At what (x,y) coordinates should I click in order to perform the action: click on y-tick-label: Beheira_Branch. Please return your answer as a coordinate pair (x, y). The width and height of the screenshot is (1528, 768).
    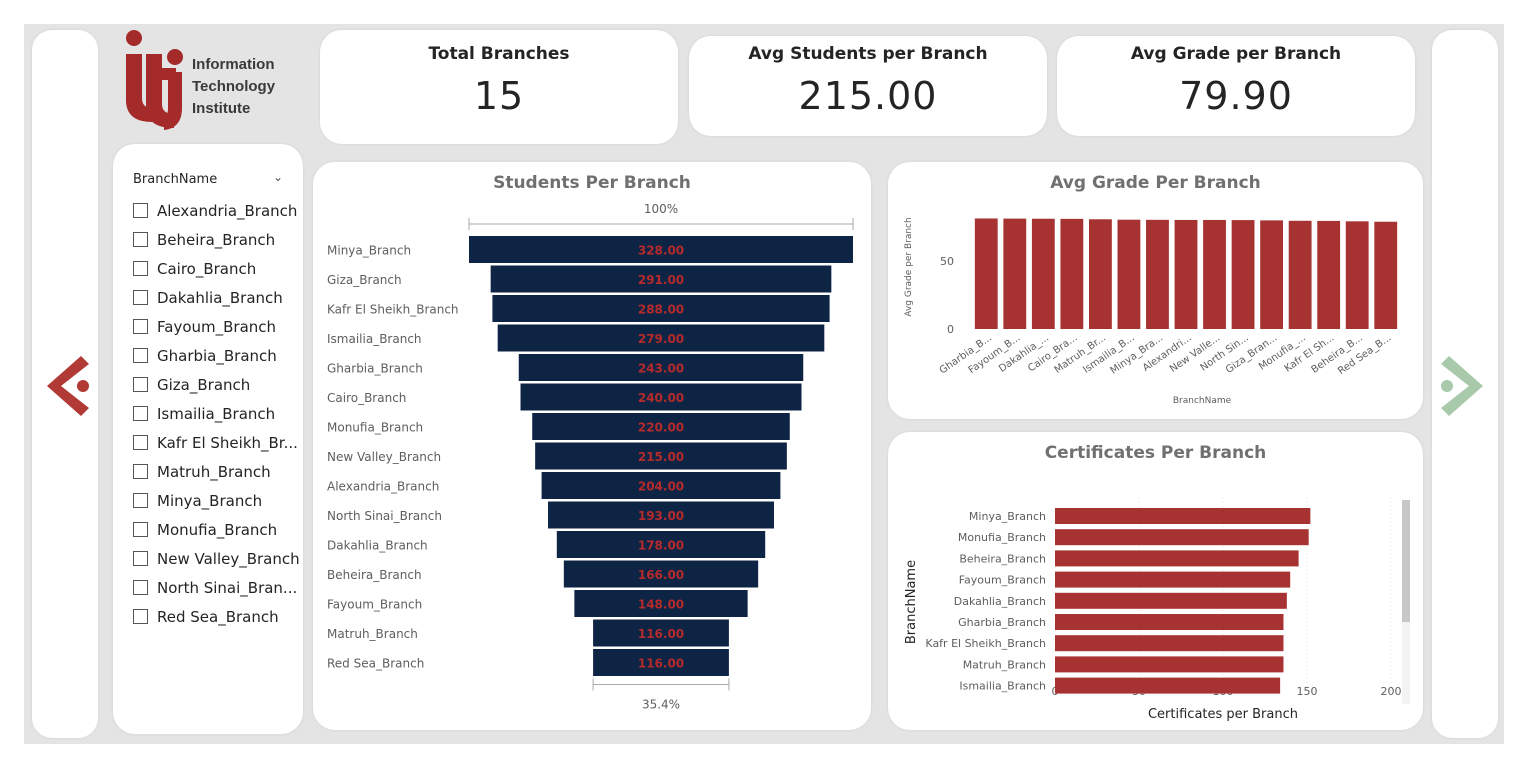
    Looking at the image, I should click on (1002, 558).